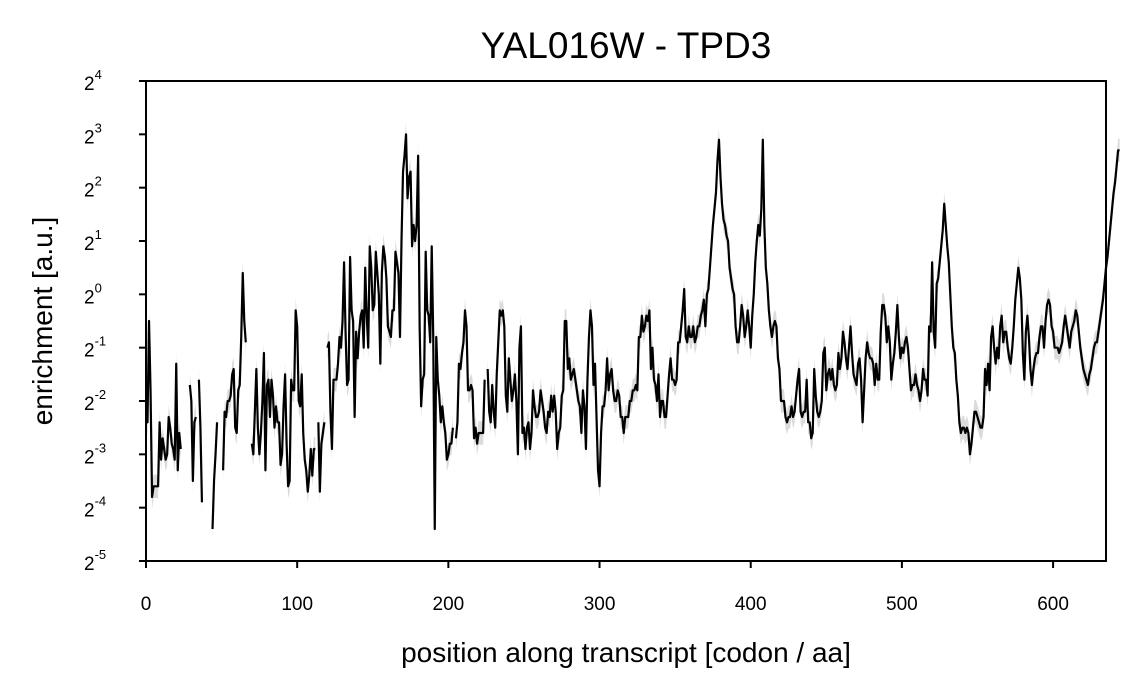  Describe the element at coordinates (600, 604) in the screenshot. I see `x-tick-label: 300` at that location.